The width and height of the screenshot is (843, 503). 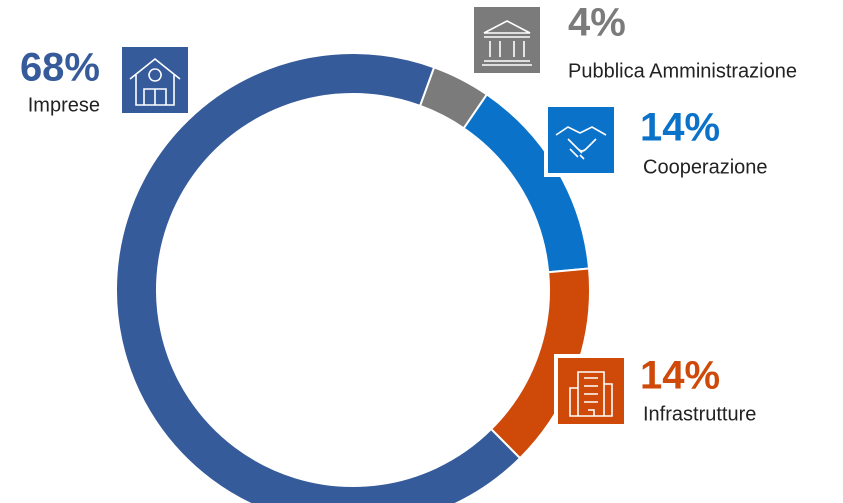 What do you see at coordinates (60, 68) in the screenshot?
I see `percent-label: 68%` at bounding box center [60, 68].